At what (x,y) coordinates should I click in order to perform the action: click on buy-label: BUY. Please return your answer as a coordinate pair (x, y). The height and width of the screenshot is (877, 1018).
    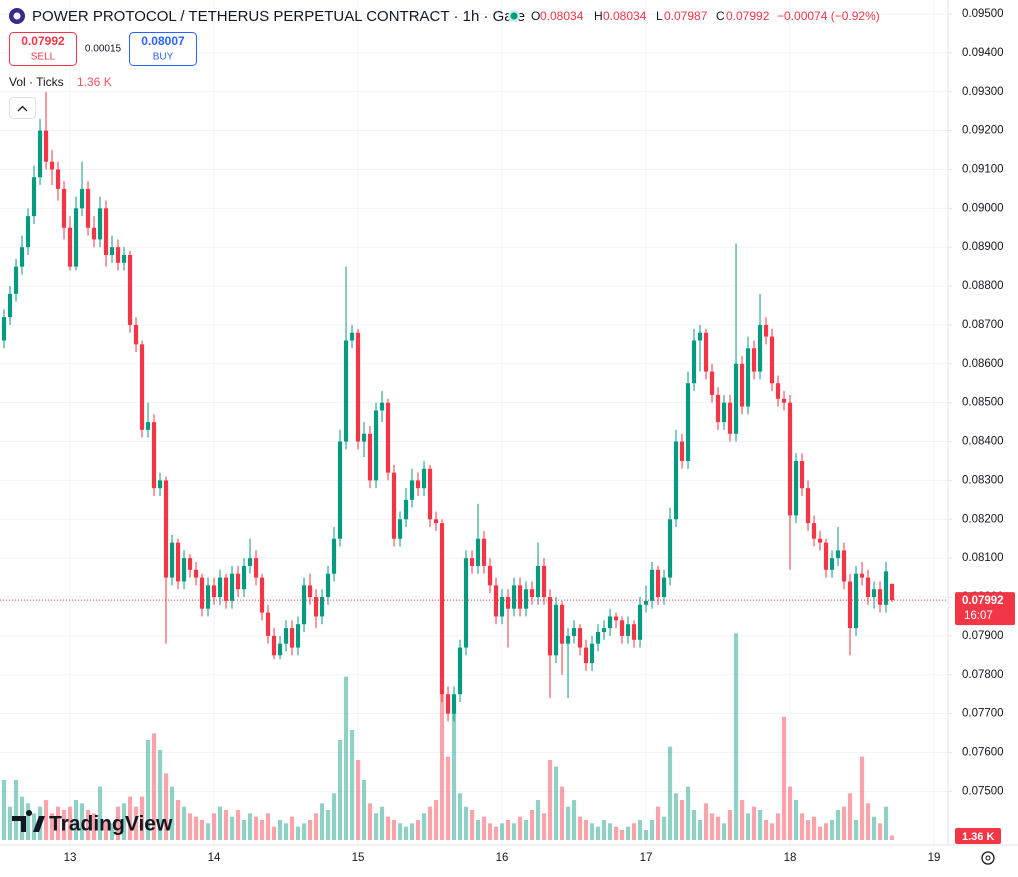
    Looking at the image, I should click on (163, 57).